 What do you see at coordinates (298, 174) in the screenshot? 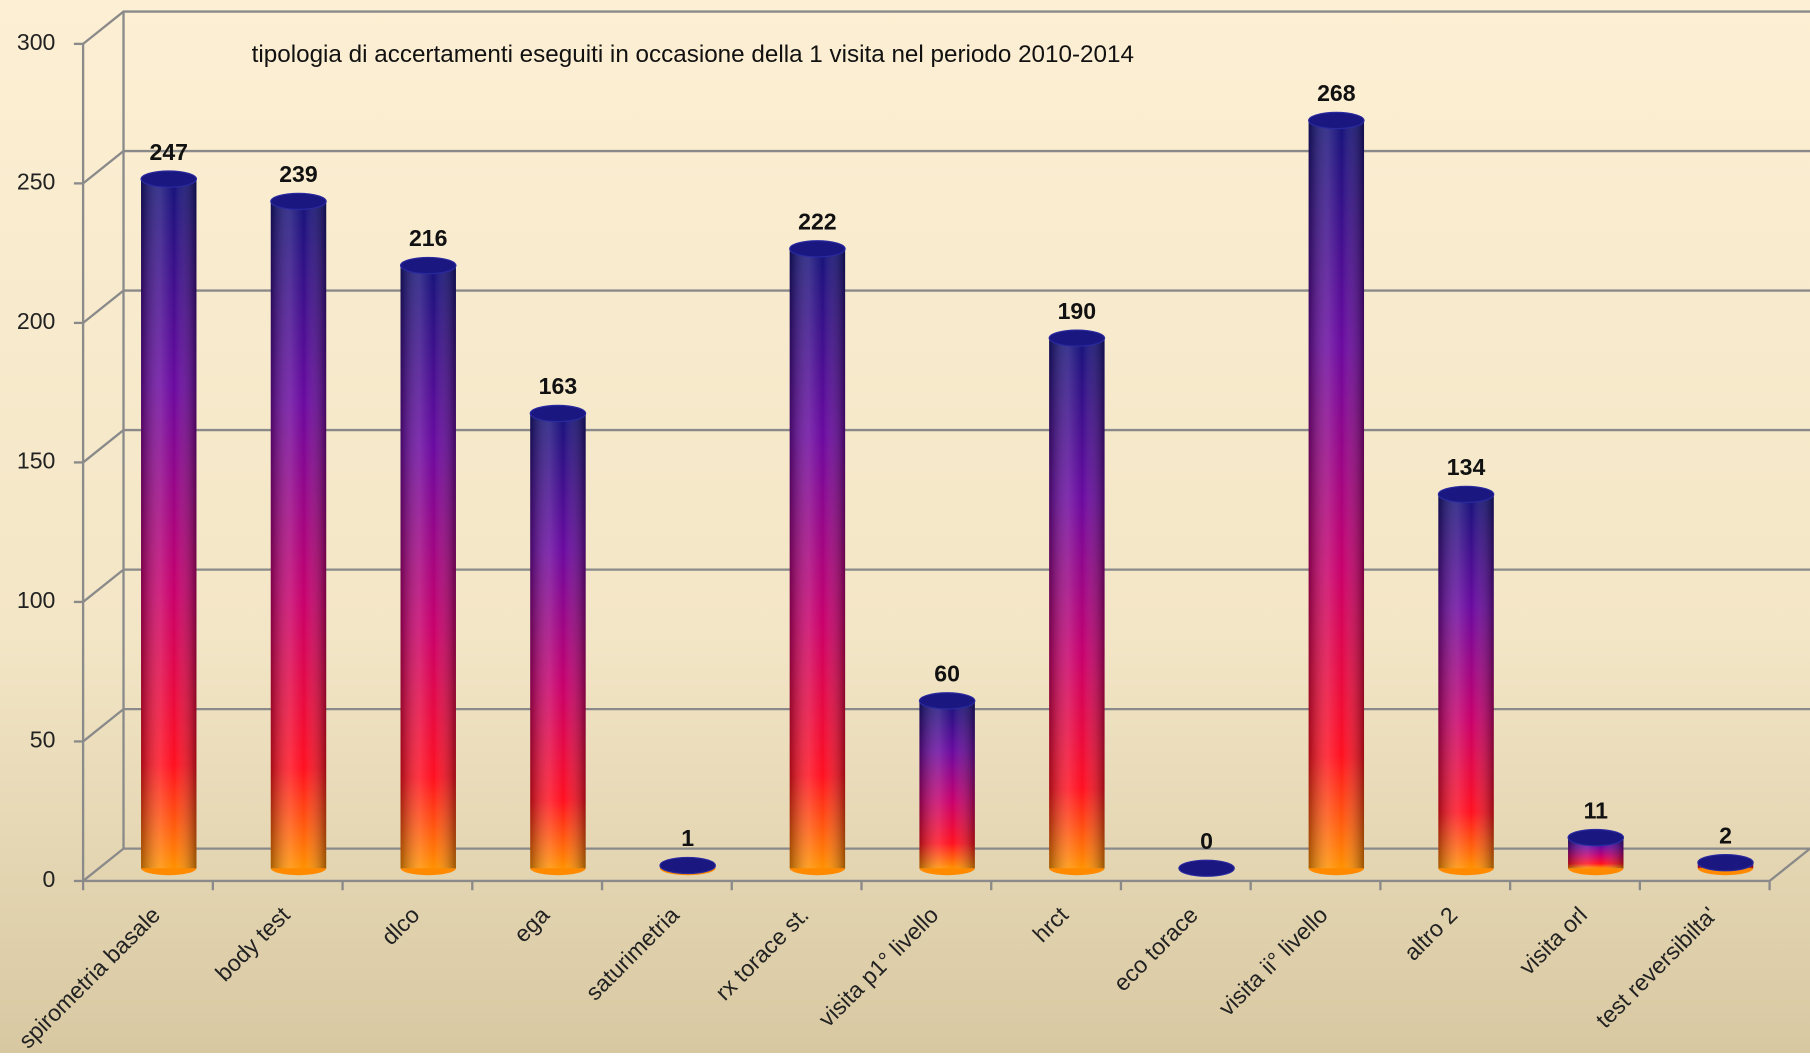
I see `data-label: 239` at bounding box center [298, 174].